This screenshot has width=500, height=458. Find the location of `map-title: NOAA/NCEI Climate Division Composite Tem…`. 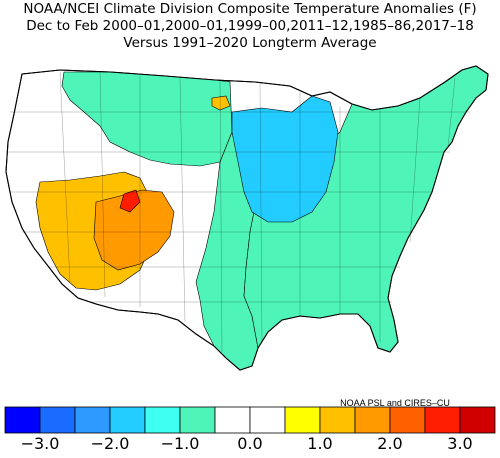

map-title: NOAA/NCEI Climate Division Composite Tem… is located at coordinates (250, 9).